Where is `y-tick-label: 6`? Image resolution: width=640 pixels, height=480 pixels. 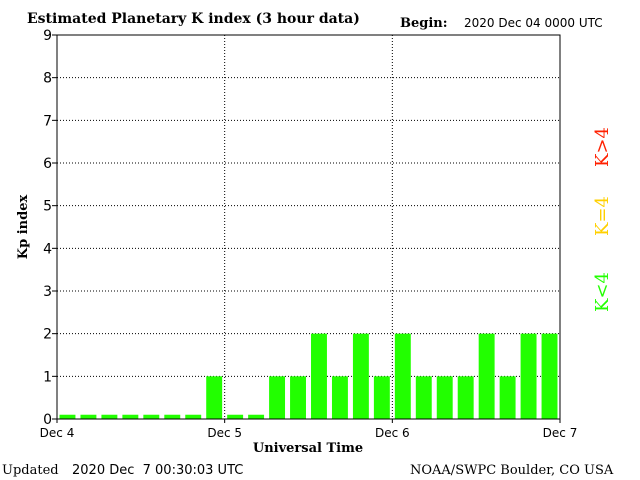 y-tick-label: 6 is located at coordinates (47, 164).